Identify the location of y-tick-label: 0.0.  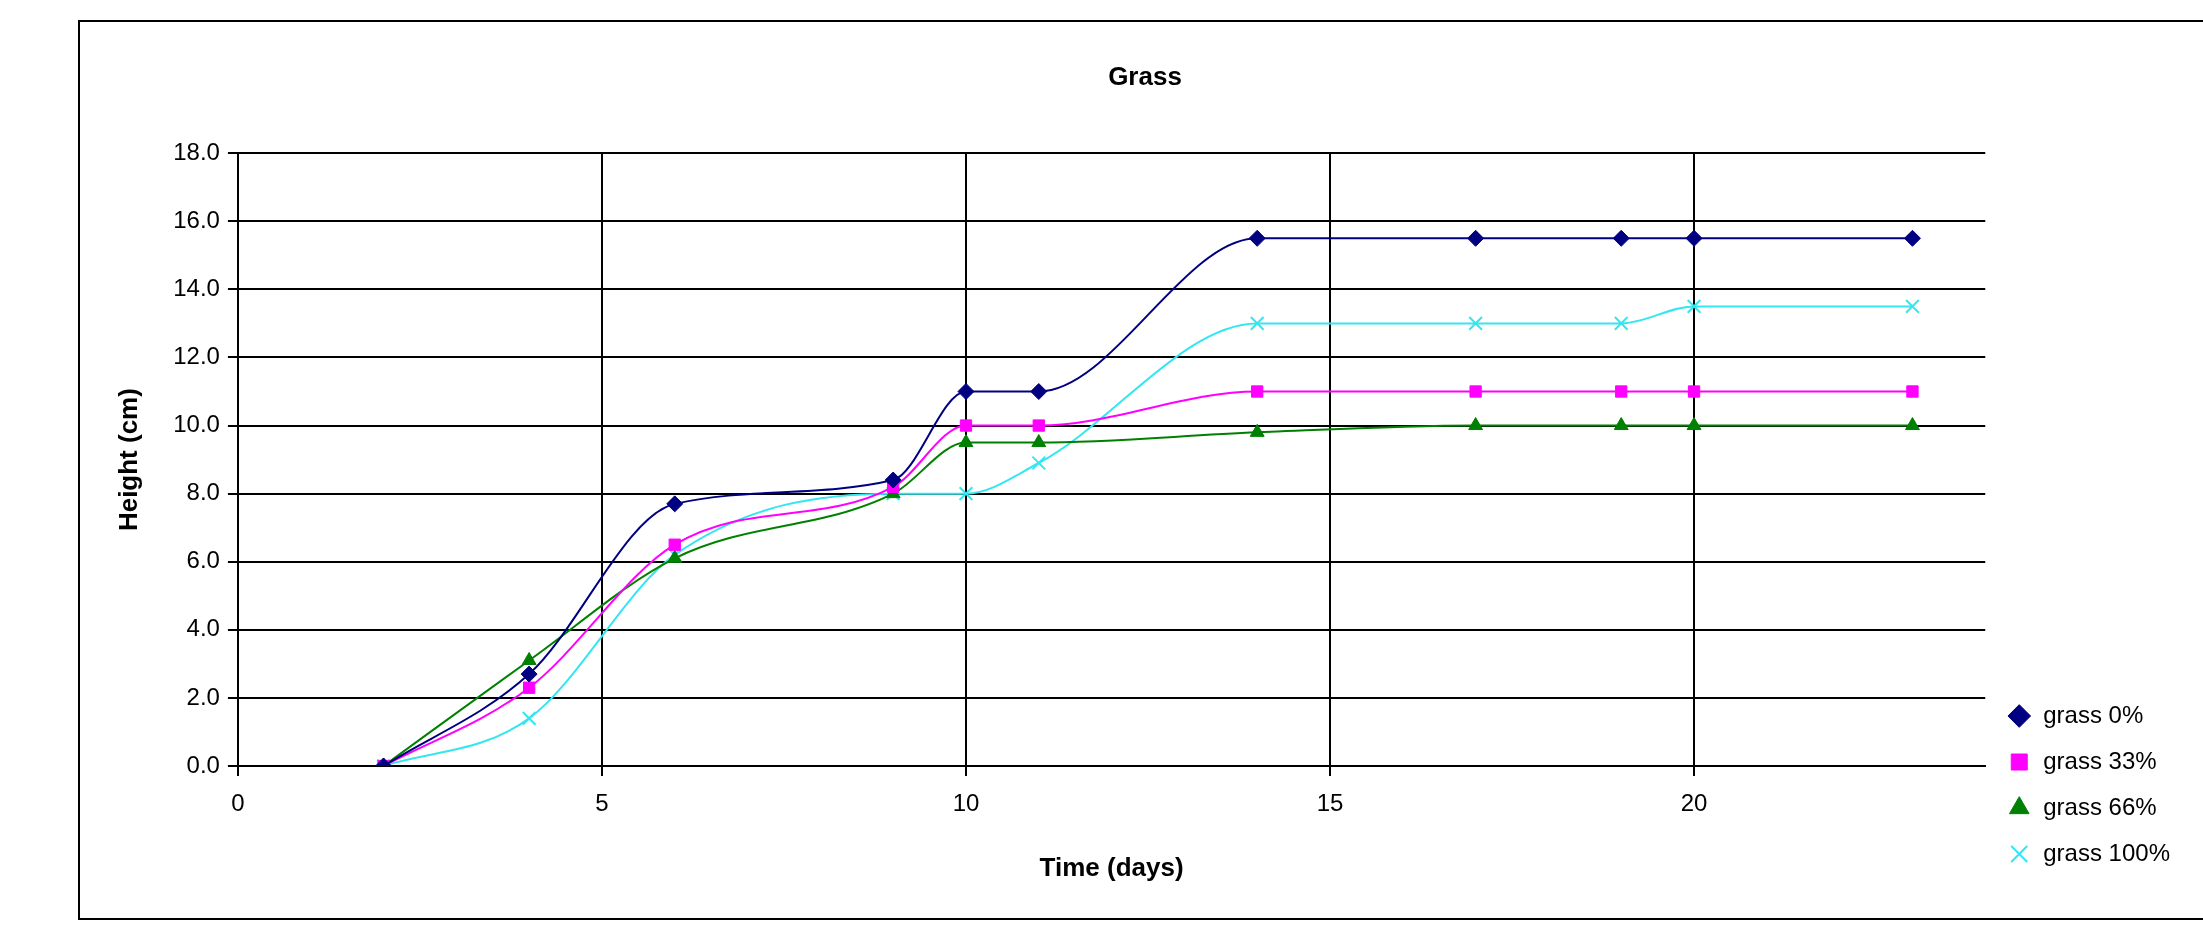
(203, 764).